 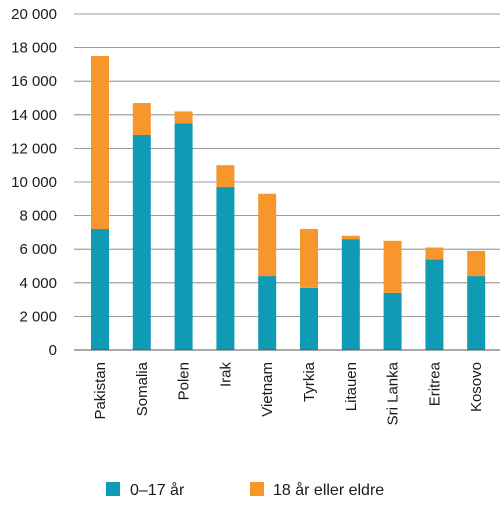 What do you see at coordinates (157, 490) in the screenshot?
I see `legend-label-0-17: 0–17 år` at bounding box center [157, 490].